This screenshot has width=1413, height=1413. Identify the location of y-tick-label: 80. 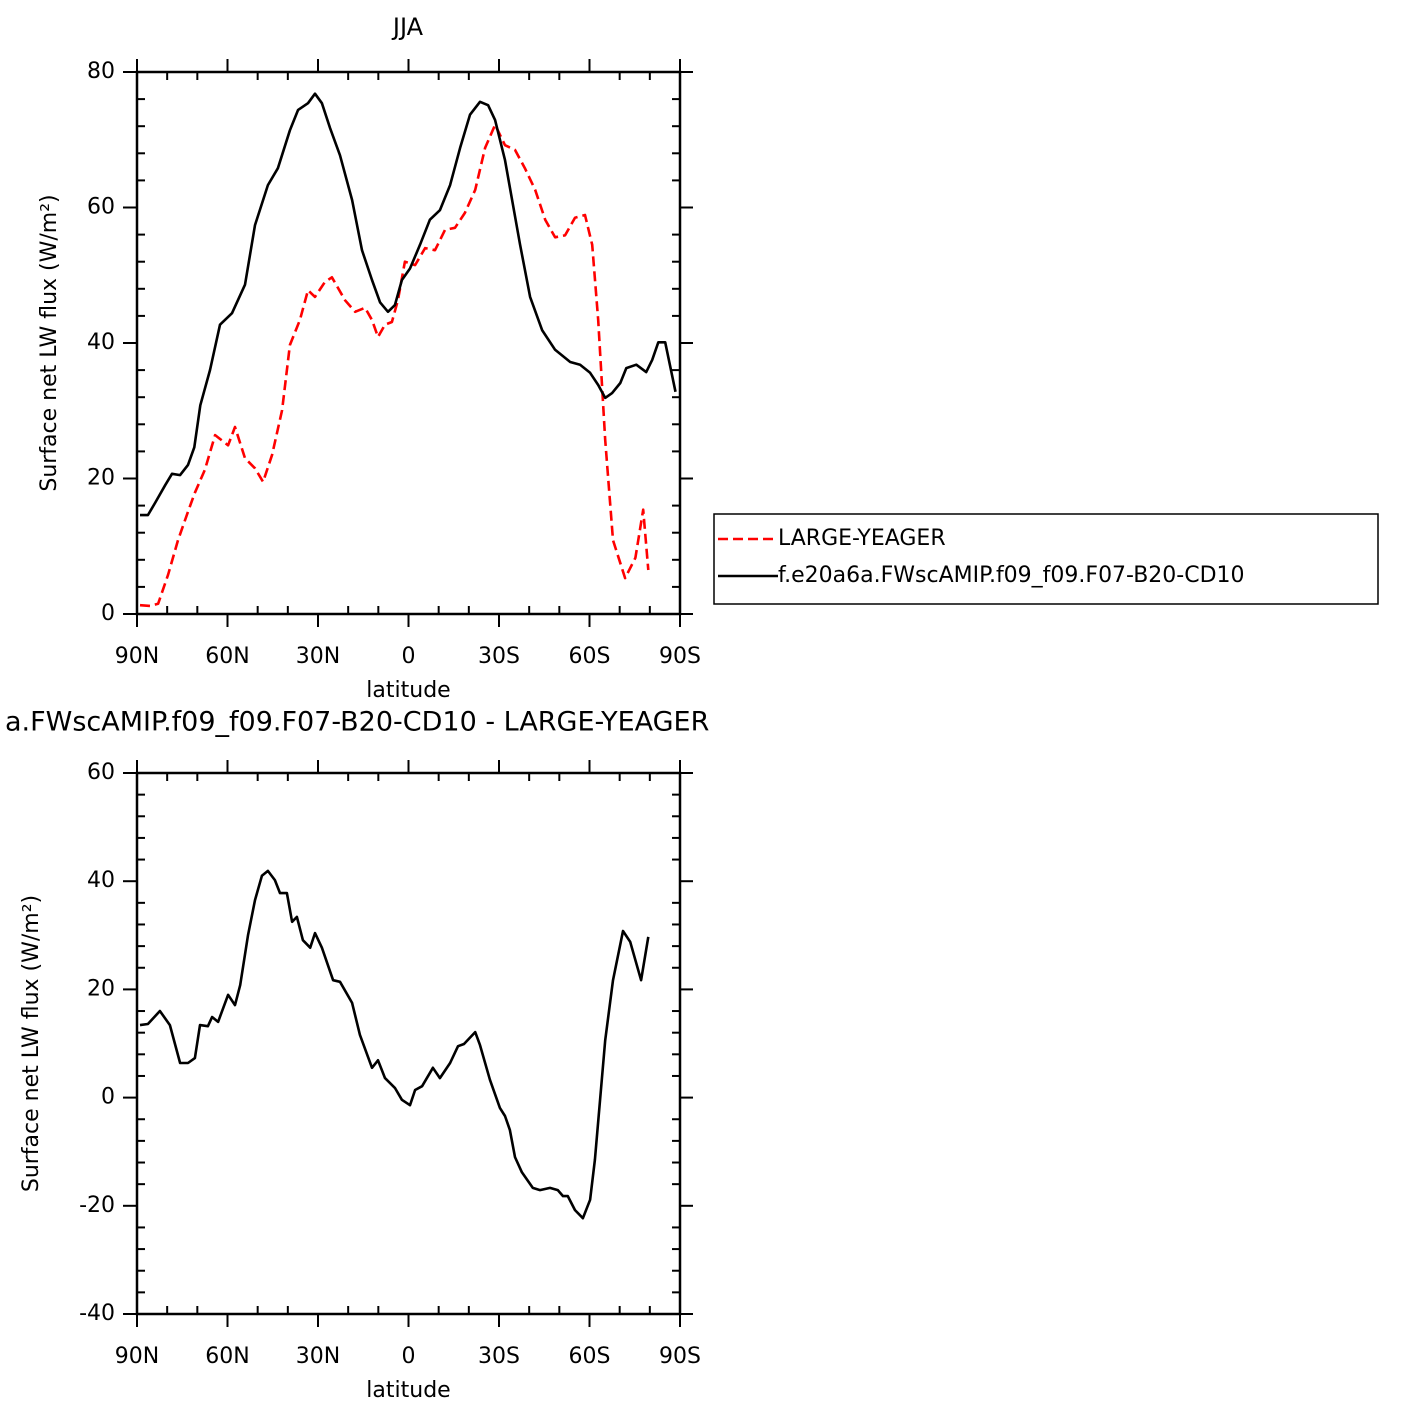
(101, 71).